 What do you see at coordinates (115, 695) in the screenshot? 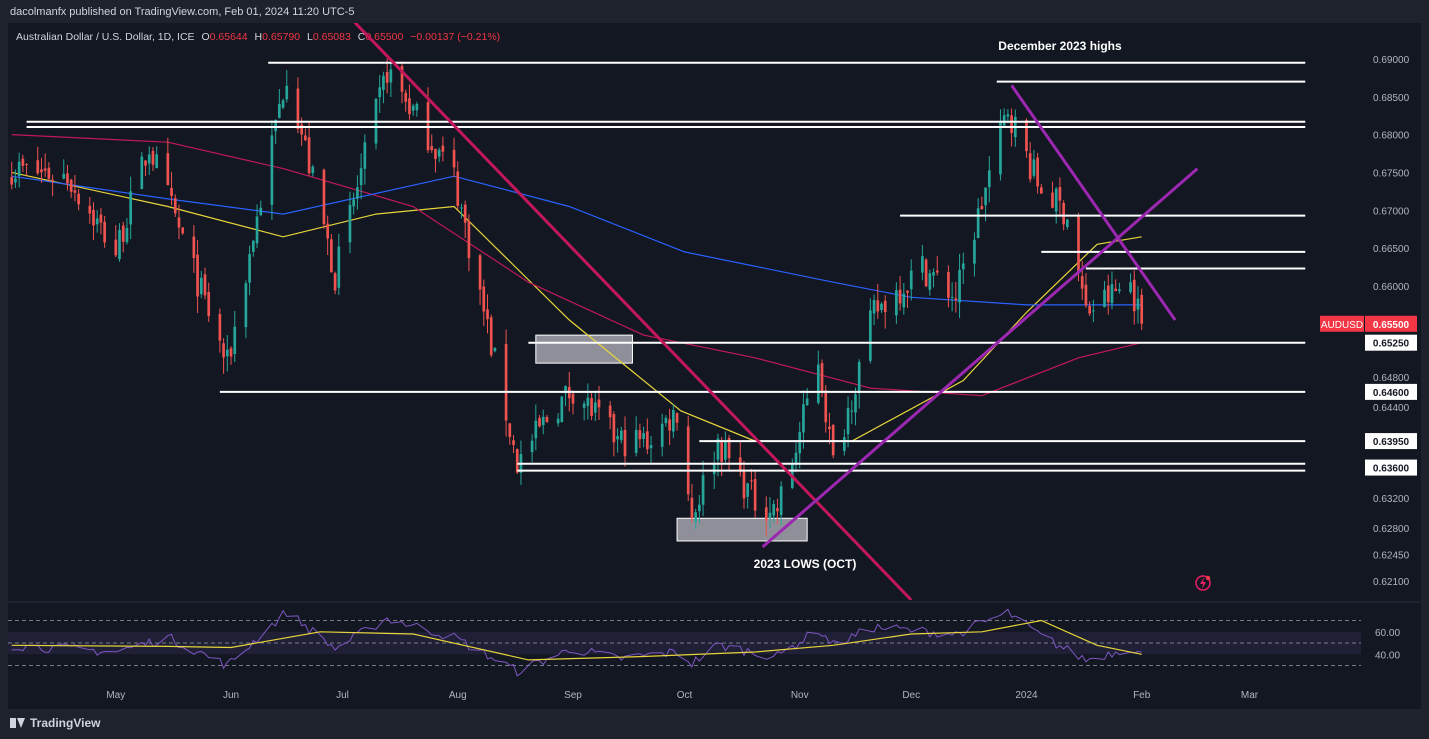
I see `time-tick-label: May` at bounding box center [115, 695].